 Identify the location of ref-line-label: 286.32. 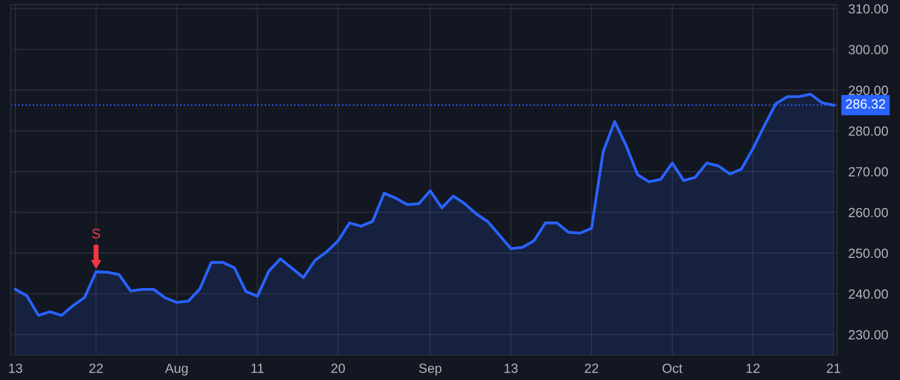
(866, 104).